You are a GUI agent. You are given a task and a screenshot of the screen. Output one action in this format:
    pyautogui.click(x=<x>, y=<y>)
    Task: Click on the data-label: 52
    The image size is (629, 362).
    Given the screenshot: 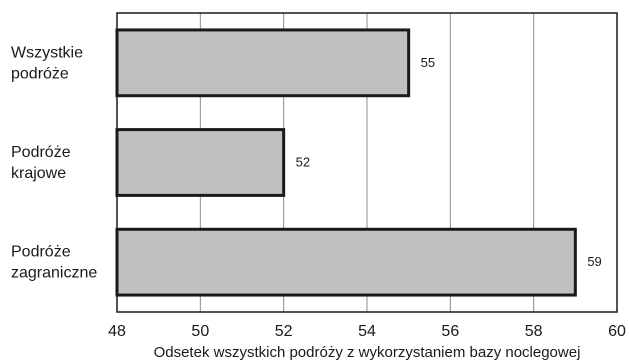 What is the action you would take?
    pyautogui.click(x=303, y=162)
    